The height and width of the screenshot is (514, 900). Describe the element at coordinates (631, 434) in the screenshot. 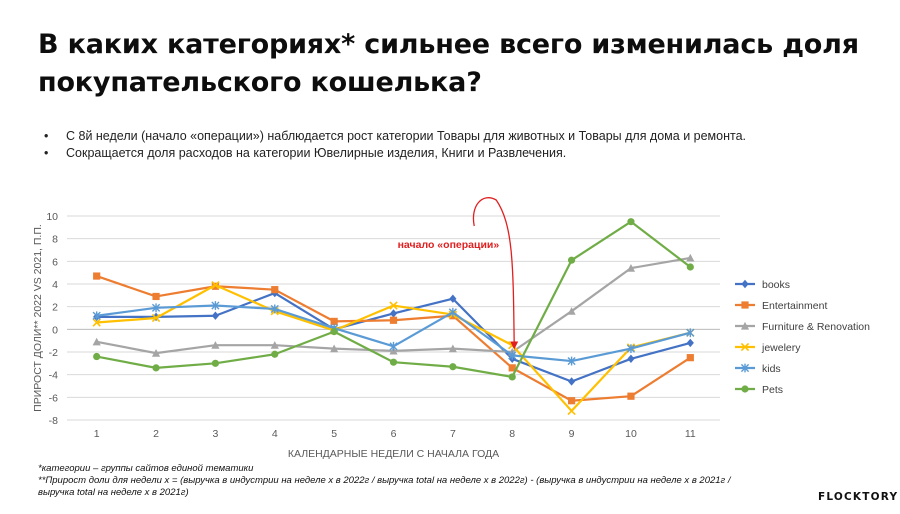

I see `x-tick-label: 10` at that location.